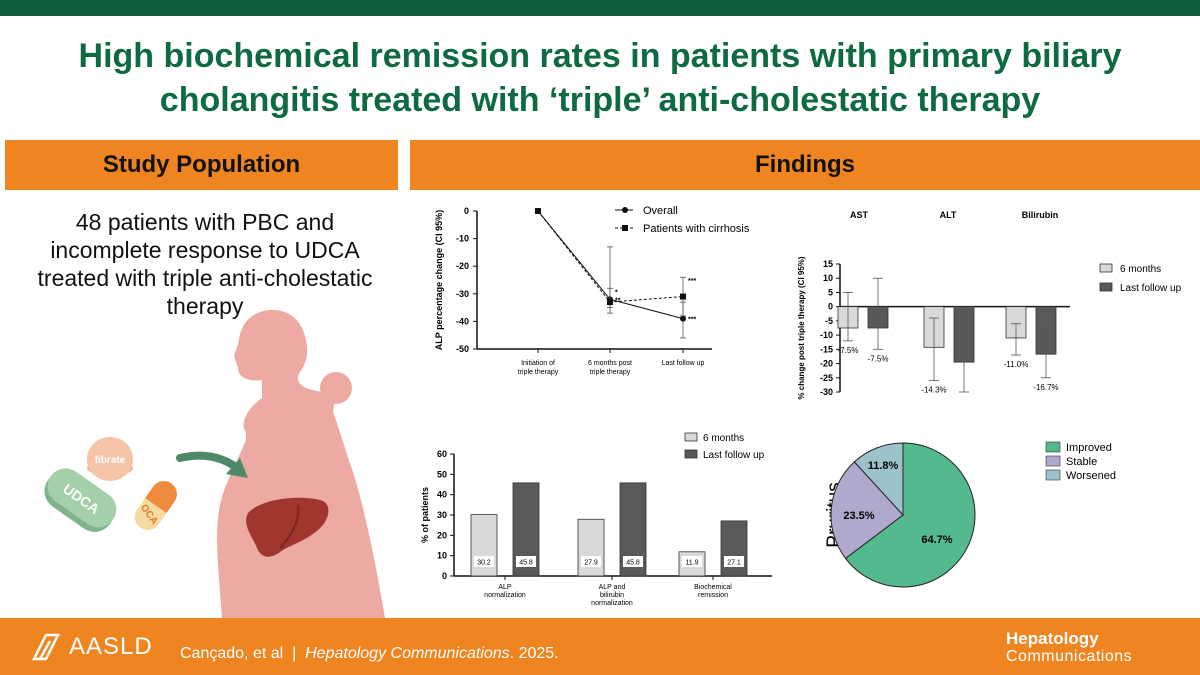  Describe the element at coordinates (1052, 638) in the screenshot. I see `journal-logo-line1: Hepatology` at that location.